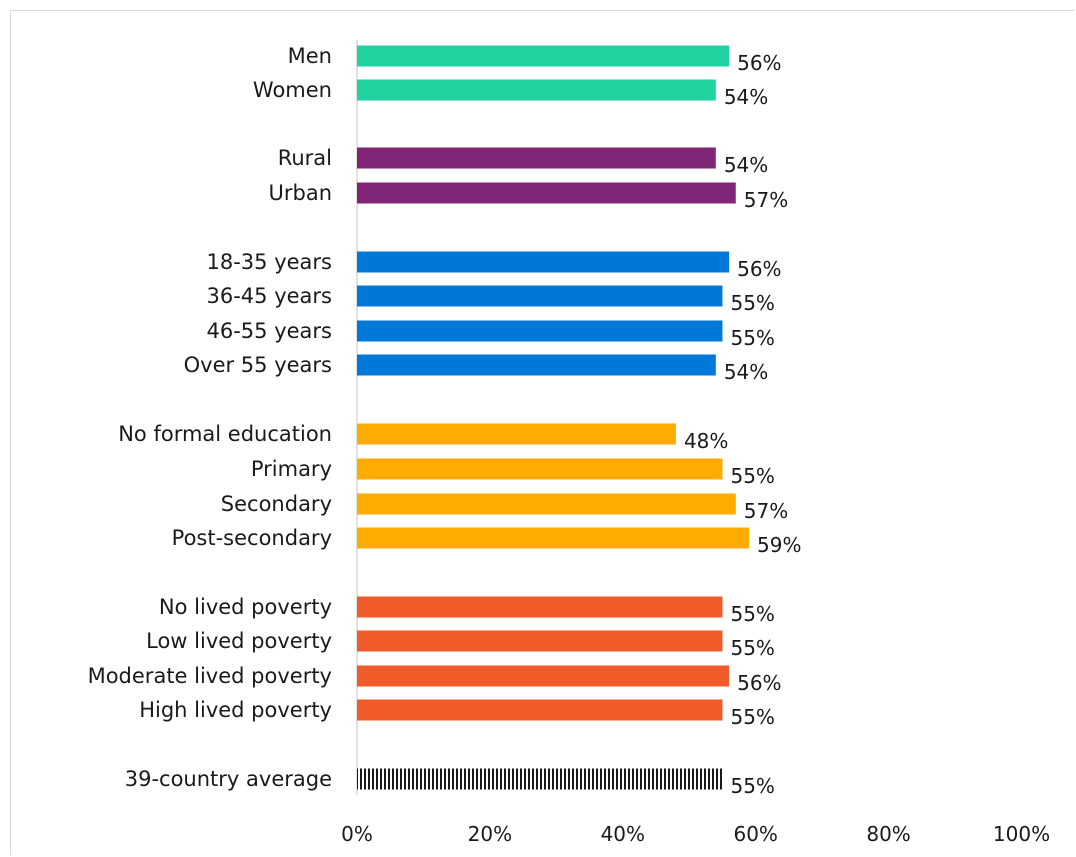 This screenshot has height=857, width=1076. Describe the element at coordinates (752, 476) in the screenshot. I see `value-label-primary: 55%` at that location.